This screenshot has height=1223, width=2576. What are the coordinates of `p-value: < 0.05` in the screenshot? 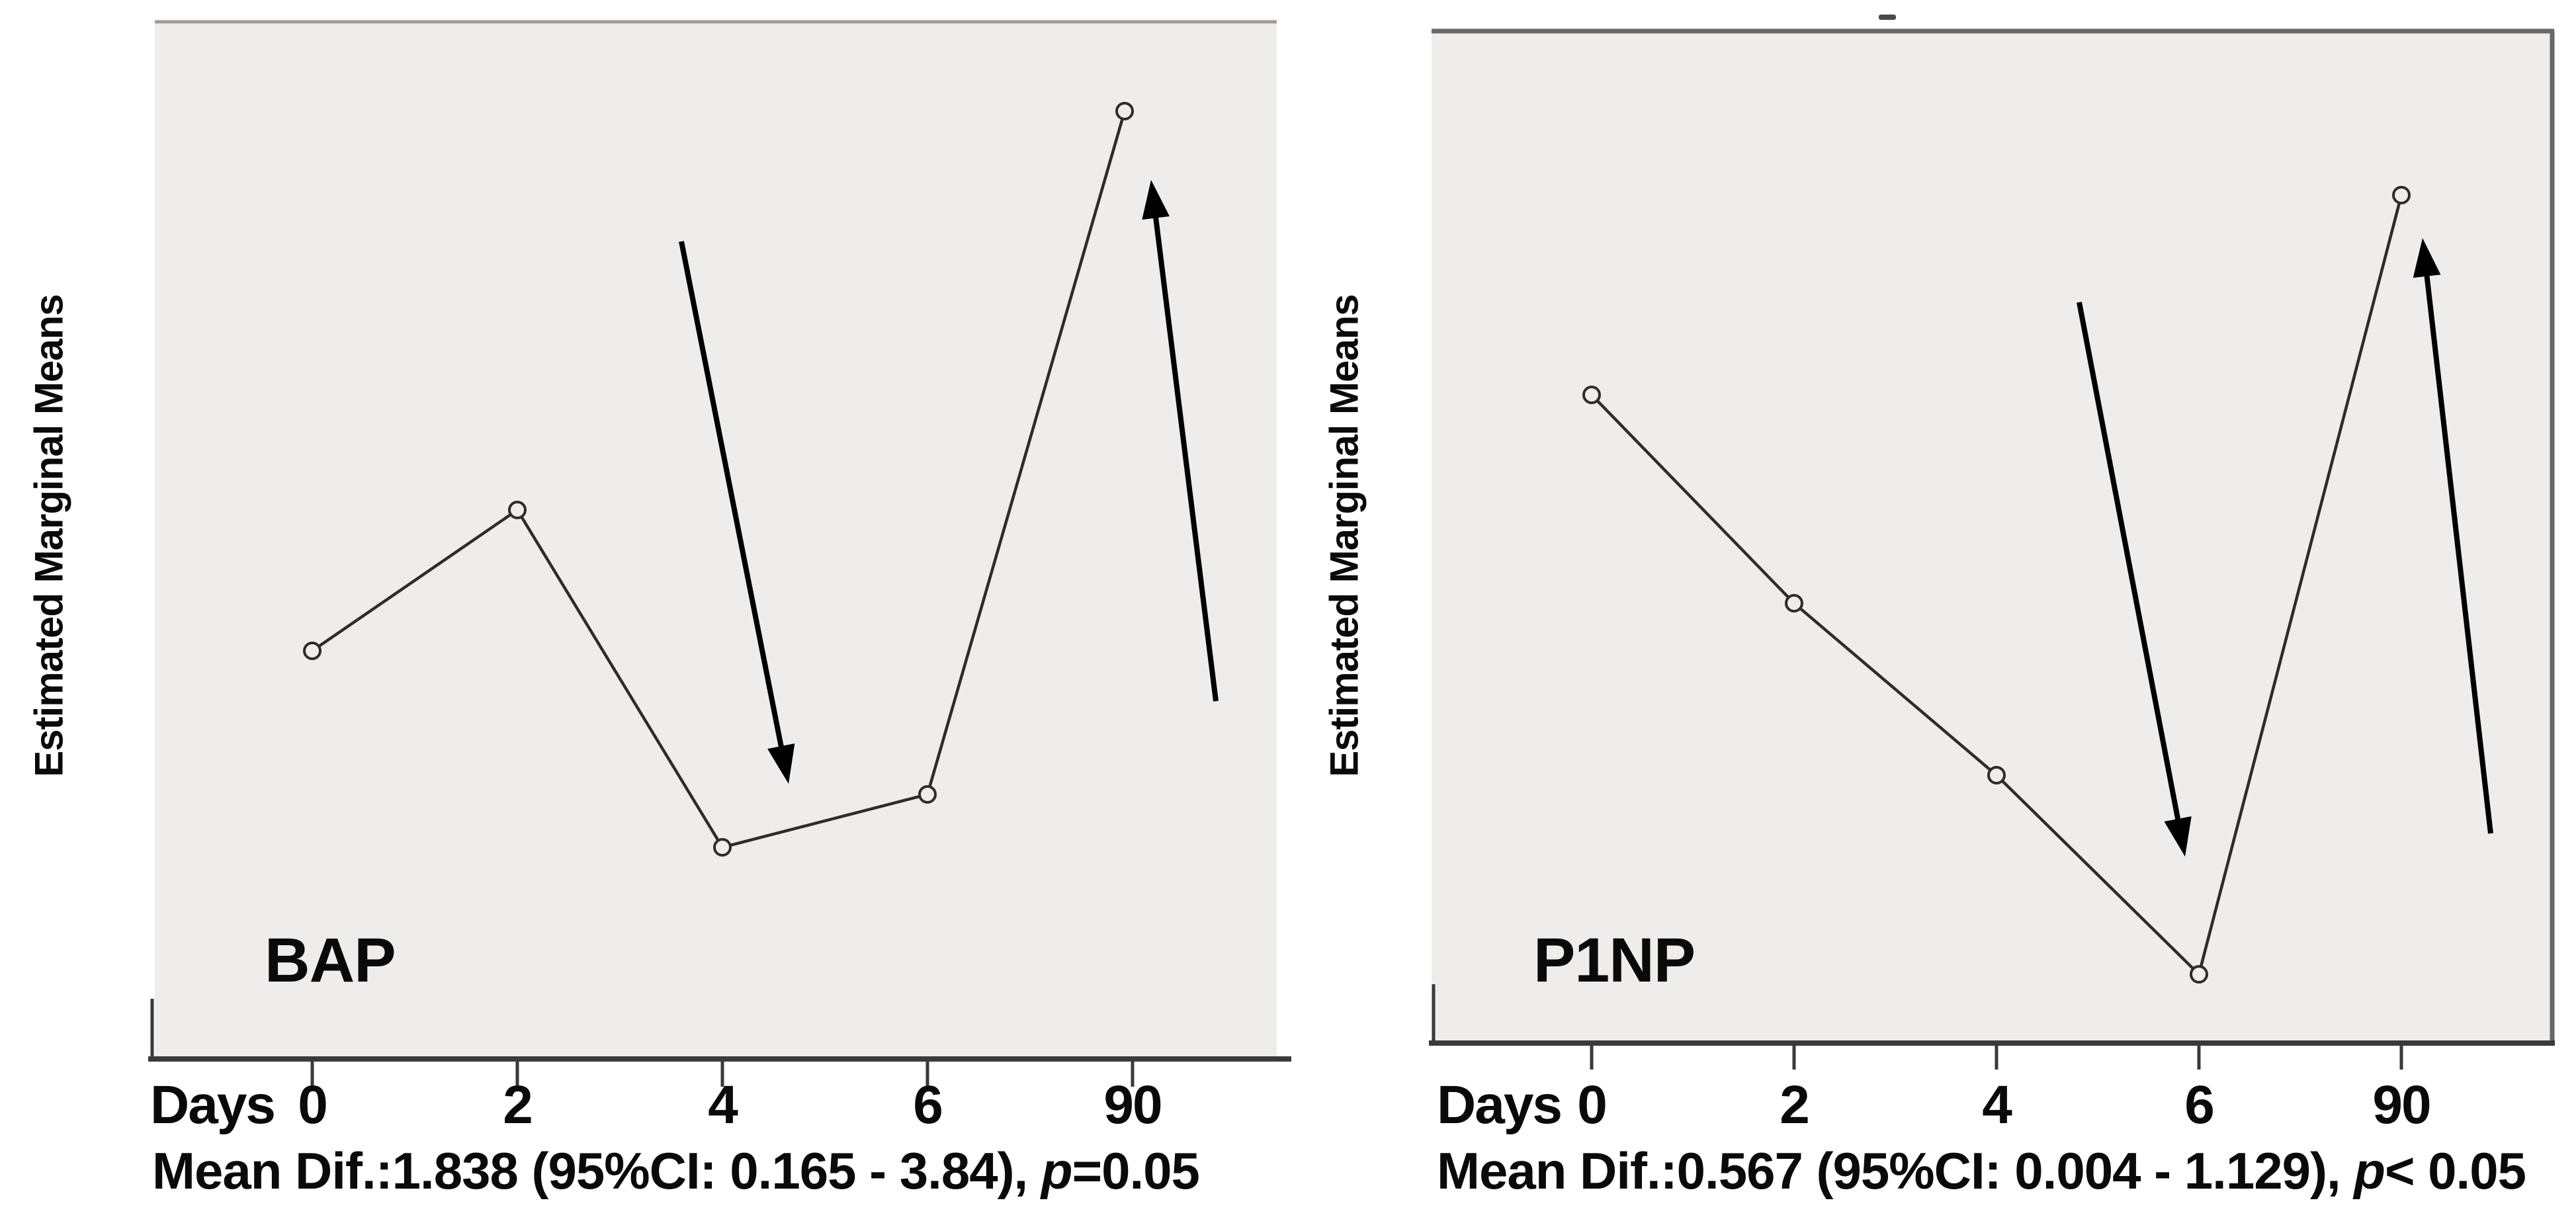 It's located at (2455, 1171).